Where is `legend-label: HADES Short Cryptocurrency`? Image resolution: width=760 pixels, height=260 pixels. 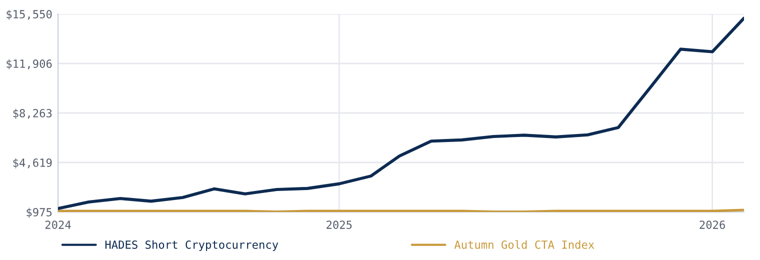
legend-label: HADES Short Cryptocurrency is located at coordinates (191, 246).